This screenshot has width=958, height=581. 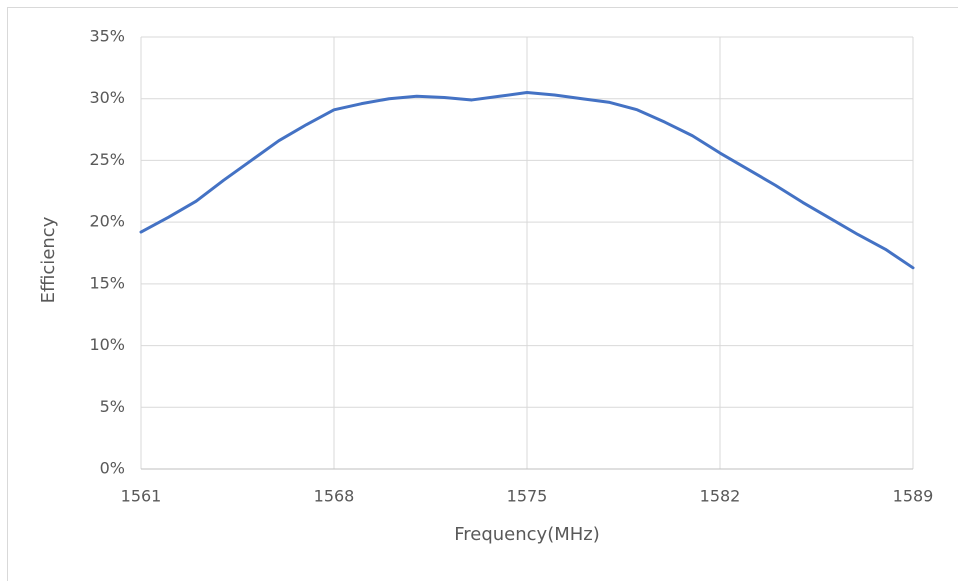 I want to click on y-tick-label: 30%, so click(x=107, y=97).